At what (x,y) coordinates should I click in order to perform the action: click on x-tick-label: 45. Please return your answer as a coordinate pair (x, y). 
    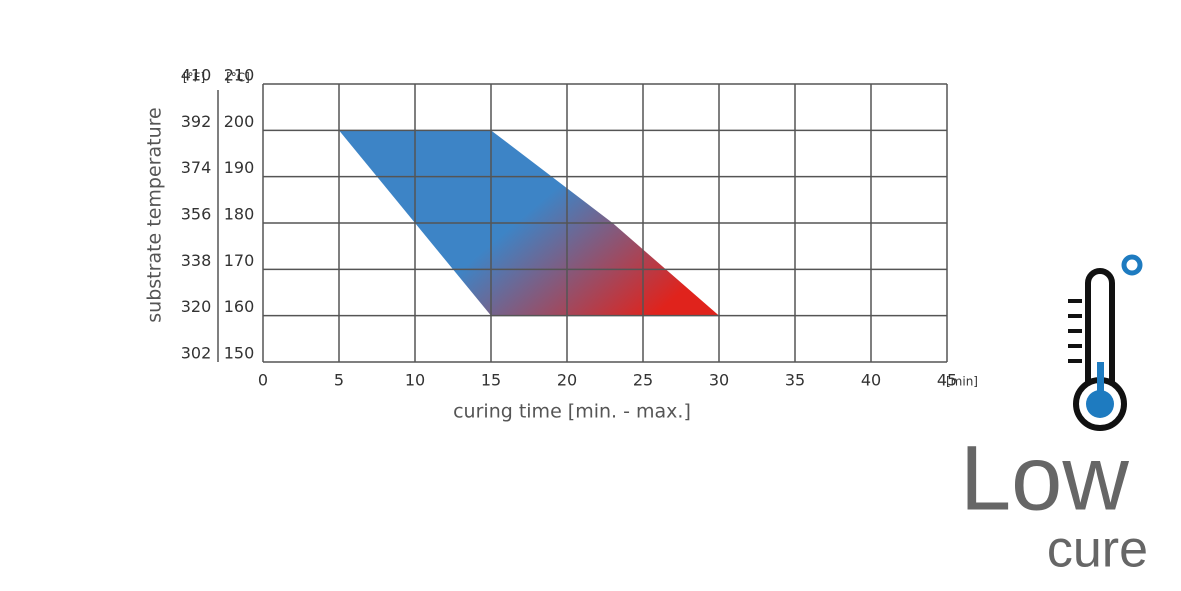
    Looking at the image, I should click on (947, 380).